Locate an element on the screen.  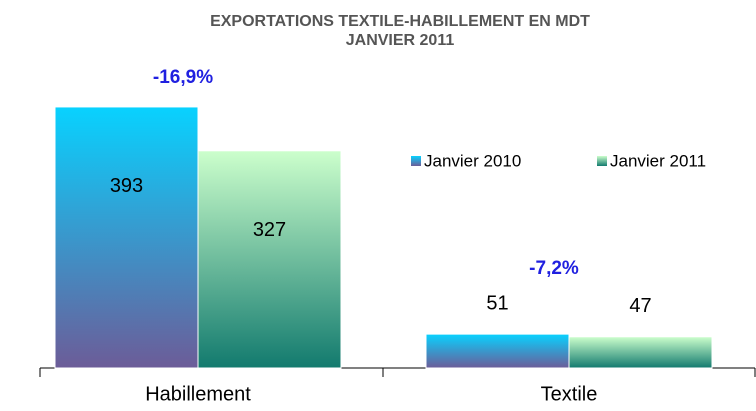
legend-label: Janvier 2011 is located at coordinates (658, 160).